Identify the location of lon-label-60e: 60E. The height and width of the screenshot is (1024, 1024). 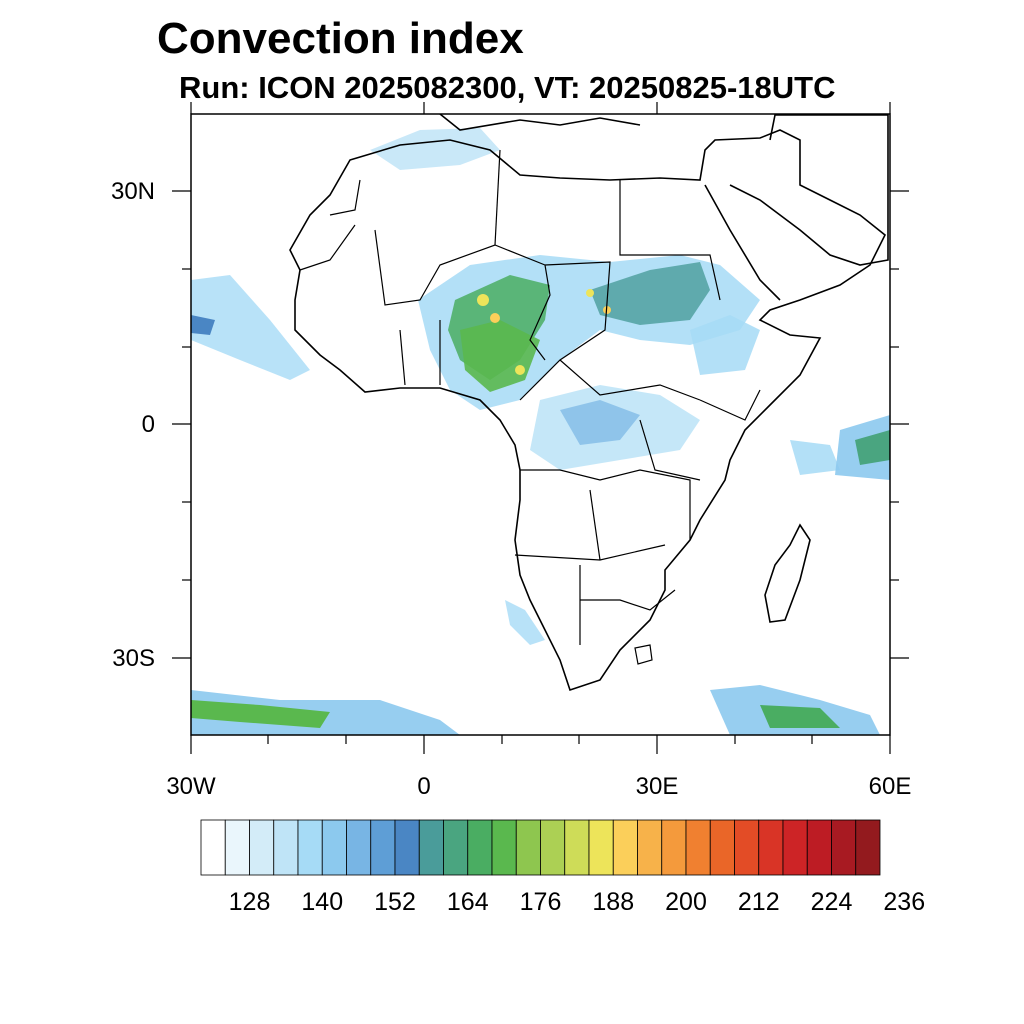
(890, 786).